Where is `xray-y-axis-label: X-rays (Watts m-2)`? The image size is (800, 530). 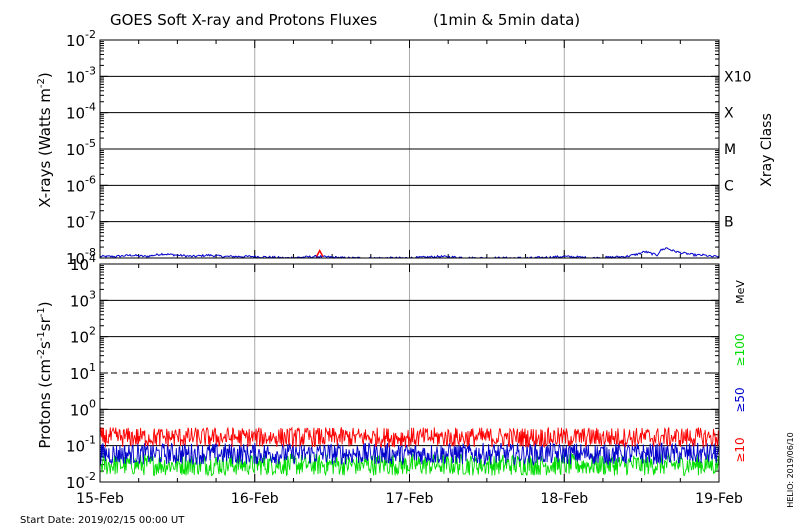
xray-y-axis-label: X-rays (Watts m-2) is located at coordinates (45, 139).